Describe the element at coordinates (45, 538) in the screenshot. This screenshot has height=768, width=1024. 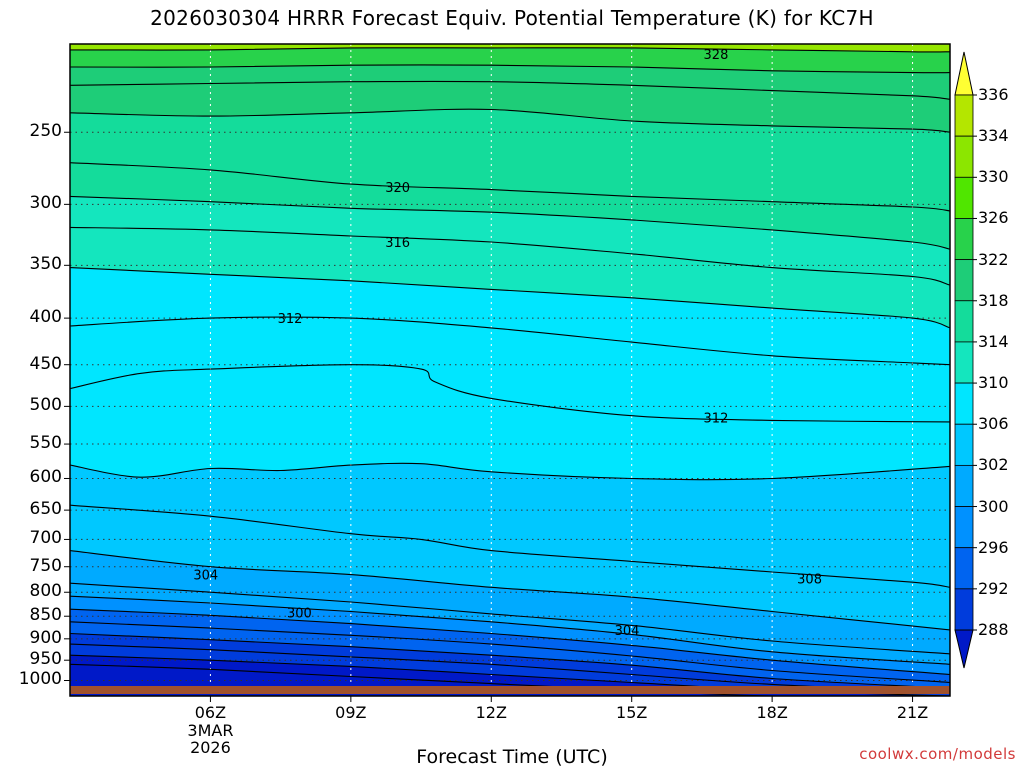
I see `y-tick-label: 700` at that location.